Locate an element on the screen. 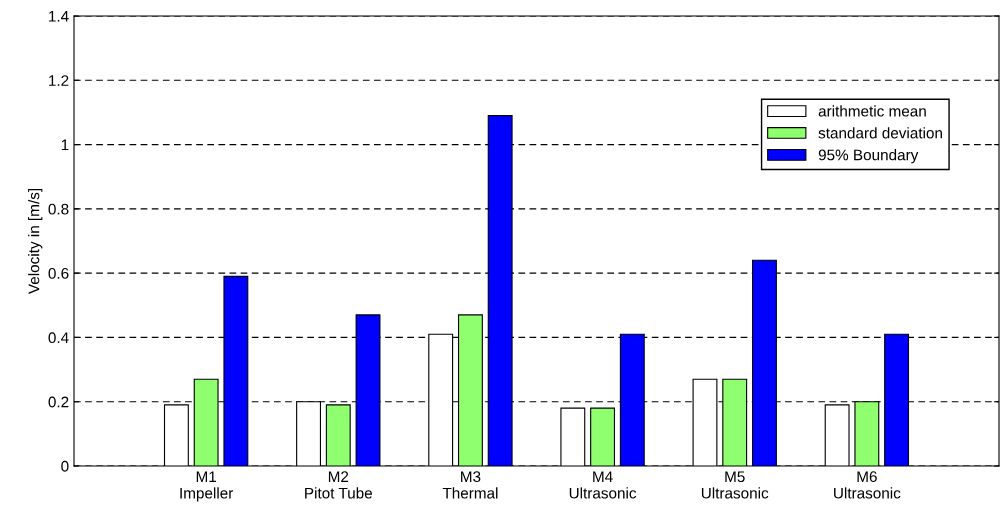 The width and height of the screenshot is (1001, 519). y-tick-label: 0.2 is located at coordinates (58, 402).